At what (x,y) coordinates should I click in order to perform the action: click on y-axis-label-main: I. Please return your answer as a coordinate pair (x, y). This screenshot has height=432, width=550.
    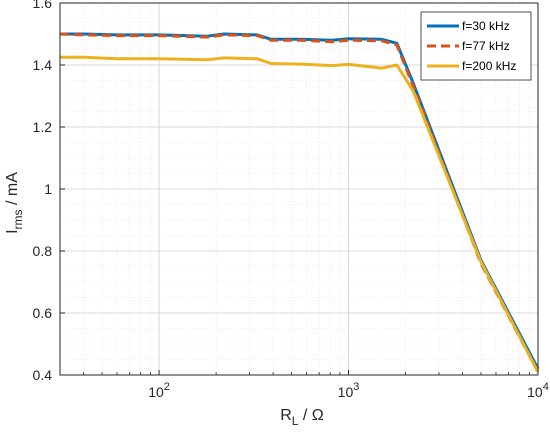
    Looking at the image, I should click on (12, 231).